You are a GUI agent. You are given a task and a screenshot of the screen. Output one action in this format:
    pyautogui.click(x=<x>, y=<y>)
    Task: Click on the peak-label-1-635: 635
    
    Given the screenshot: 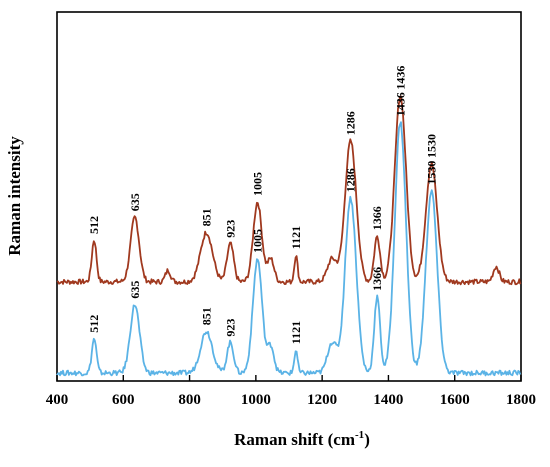 What is the action you would take?
    pyautogui.click(x=135, y=202)
    